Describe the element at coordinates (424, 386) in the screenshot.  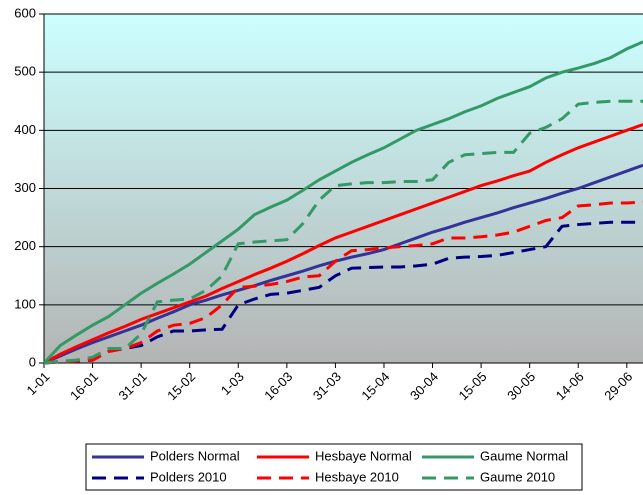
I see `x-tick-label: 30-04` at that location.